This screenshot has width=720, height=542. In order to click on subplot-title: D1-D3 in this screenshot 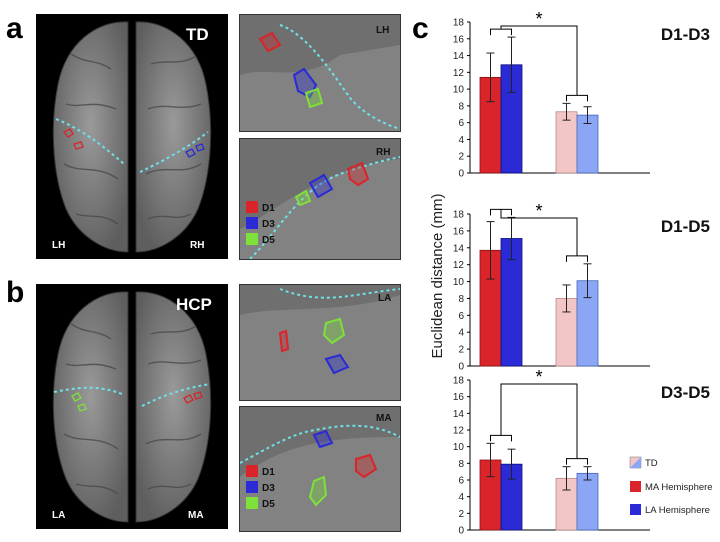, I will do `click(685, 34)`.